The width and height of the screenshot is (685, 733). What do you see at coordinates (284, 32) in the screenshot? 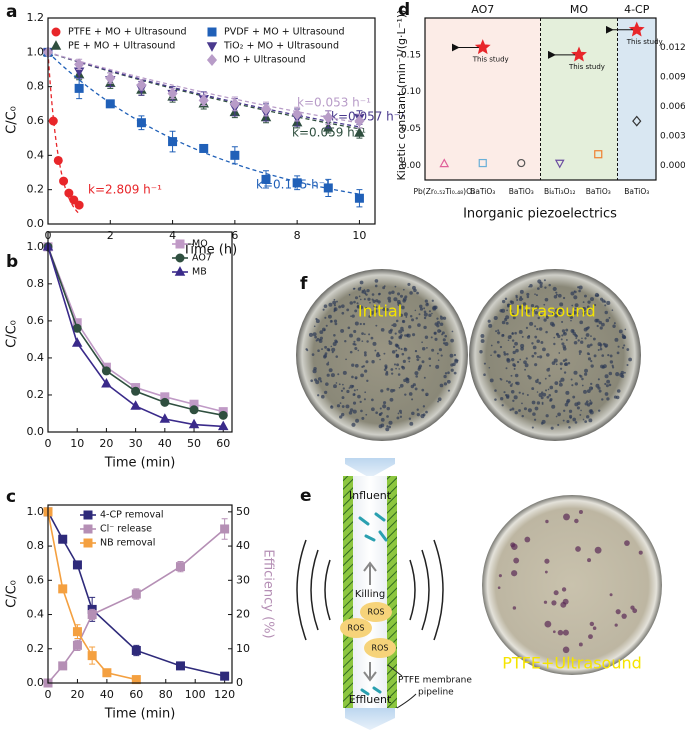
I see `legend-label: PVDF + MO + Ultrasound` at bounding box center [284, 32].